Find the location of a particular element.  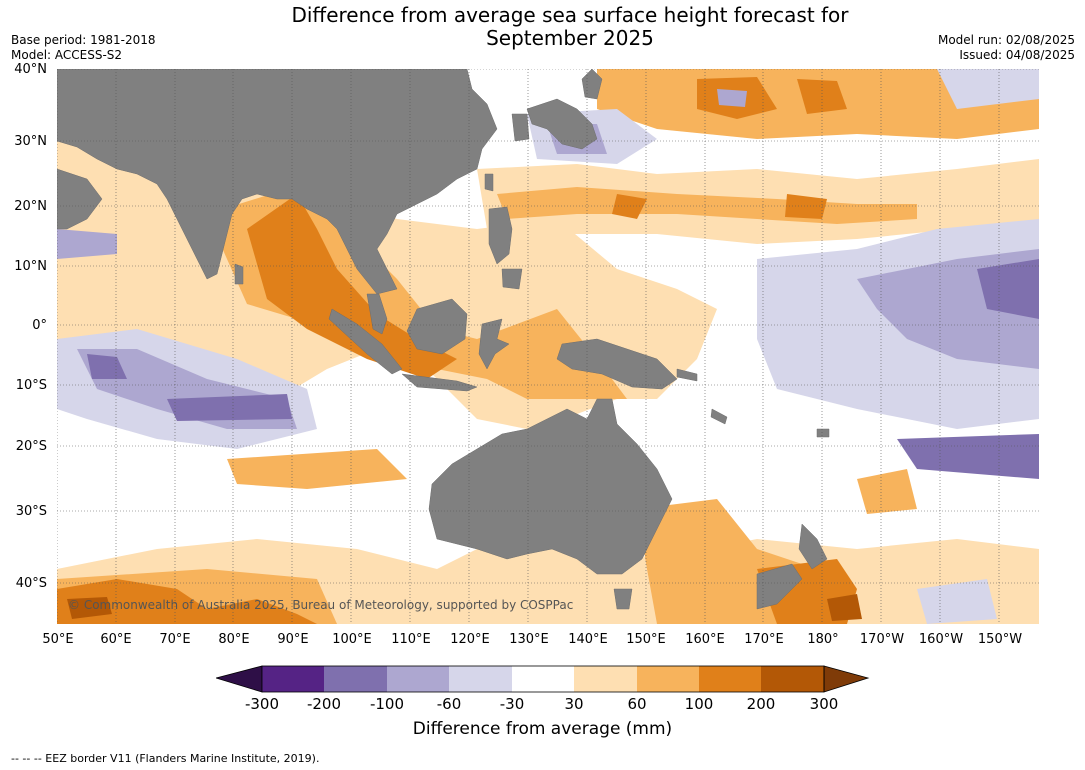

lon-label: 100°E is located at coordinates (352, 639).